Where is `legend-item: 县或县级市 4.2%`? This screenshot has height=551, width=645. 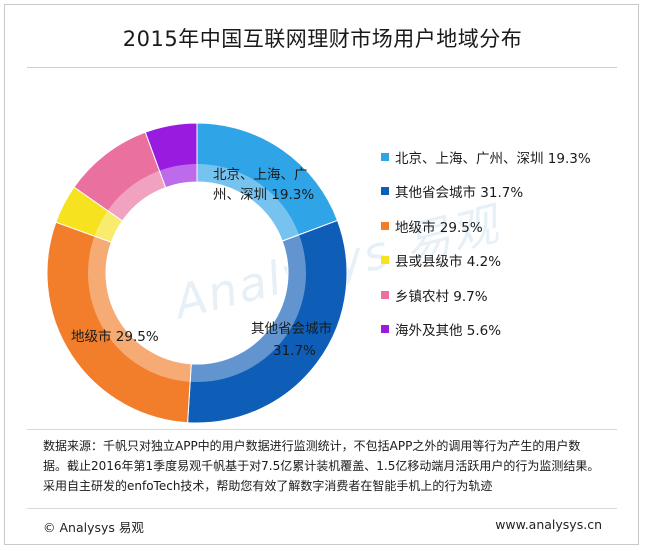 legend-item: 县或县级市 4.2% is located at coordinates (486, 261).